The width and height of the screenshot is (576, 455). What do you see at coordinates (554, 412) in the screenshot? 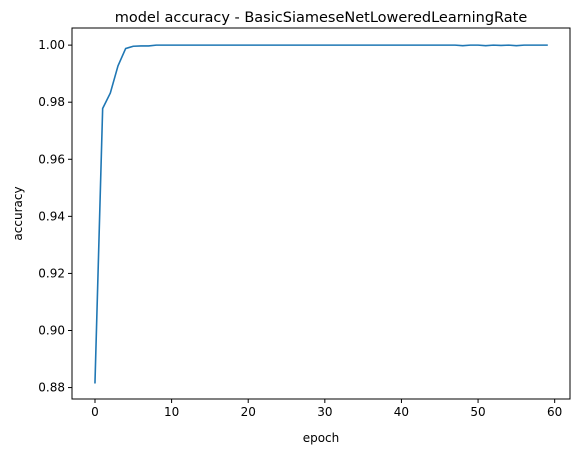
I see `x-tick-label: 60` at bounding box center [554, 412].